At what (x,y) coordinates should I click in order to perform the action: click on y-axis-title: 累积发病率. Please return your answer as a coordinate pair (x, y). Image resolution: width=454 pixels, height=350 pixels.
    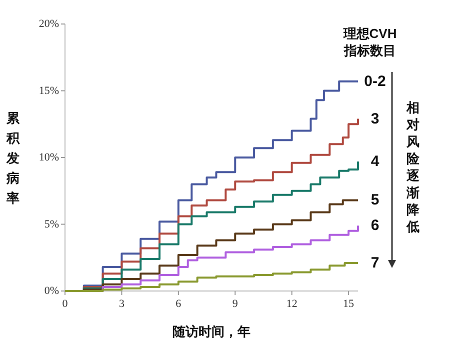
    Looking at the image, I should click on (13, 158).